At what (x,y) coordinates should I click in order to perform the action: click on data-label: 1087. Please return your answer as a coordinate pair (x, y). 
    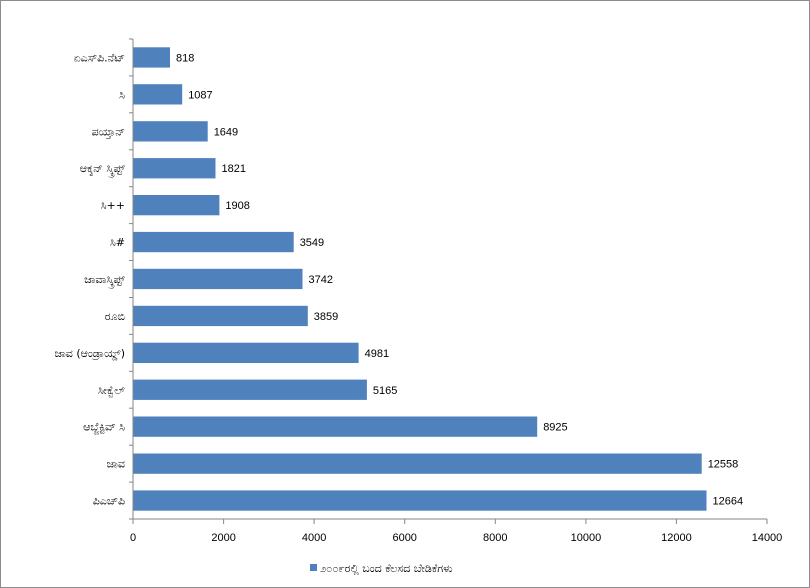
    Looking at the image, I should click on (200, 95).